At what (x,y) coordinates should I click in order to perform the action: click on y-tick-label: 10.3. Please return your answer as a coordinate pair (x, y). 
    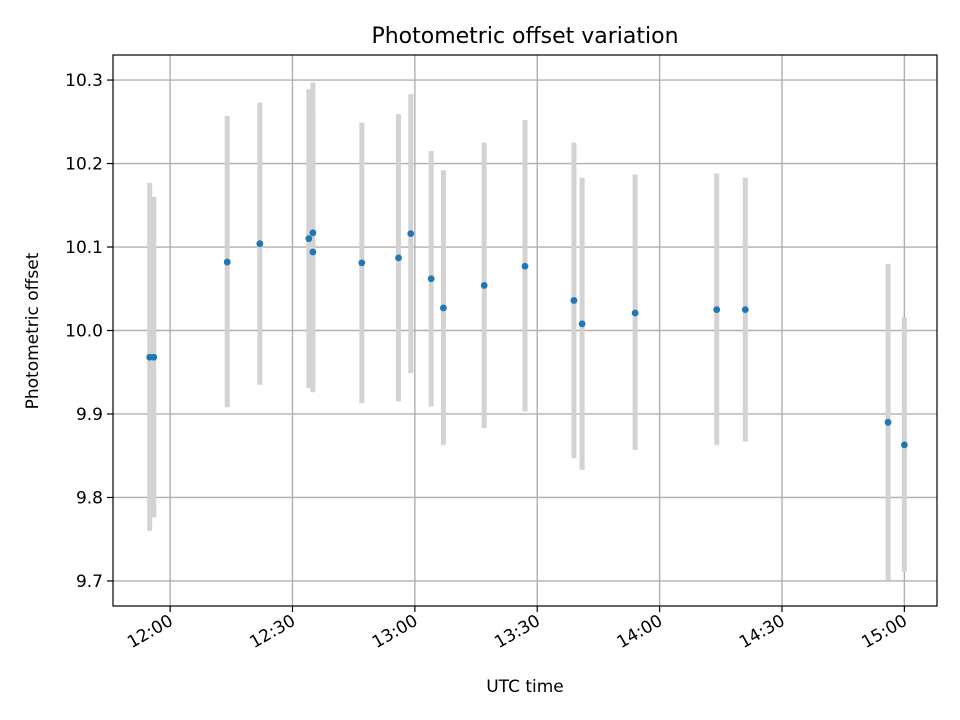
    Looking at the image, I should click on (84, 81).